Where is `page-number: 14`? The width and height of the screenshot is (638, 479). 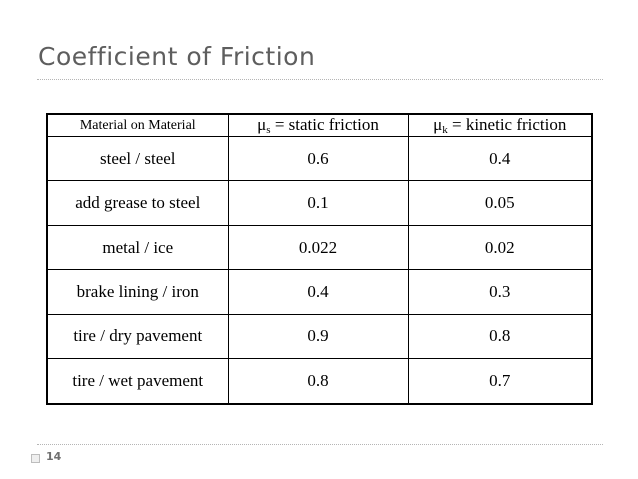
page-number: 14 is located at coordinates (54, 456).